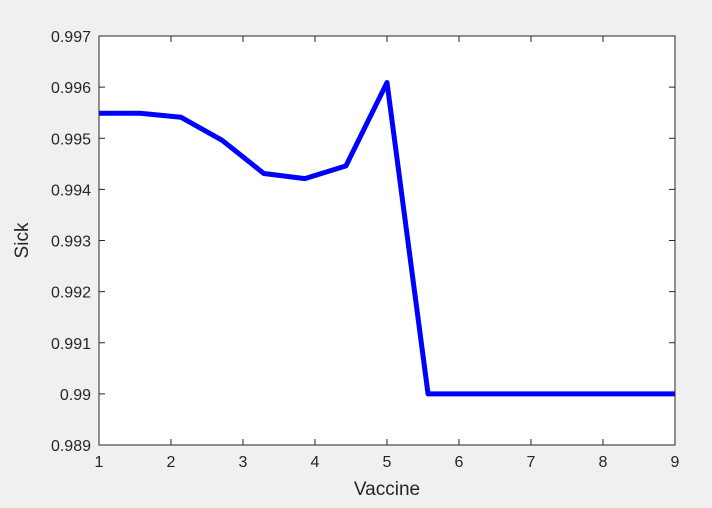 The height and width of the screenshot is (508, 712). What do you see at coordinates (71, 88) in the screenshot?
I see `y-tick-label: 0.996` at bounding box center [71, 88].